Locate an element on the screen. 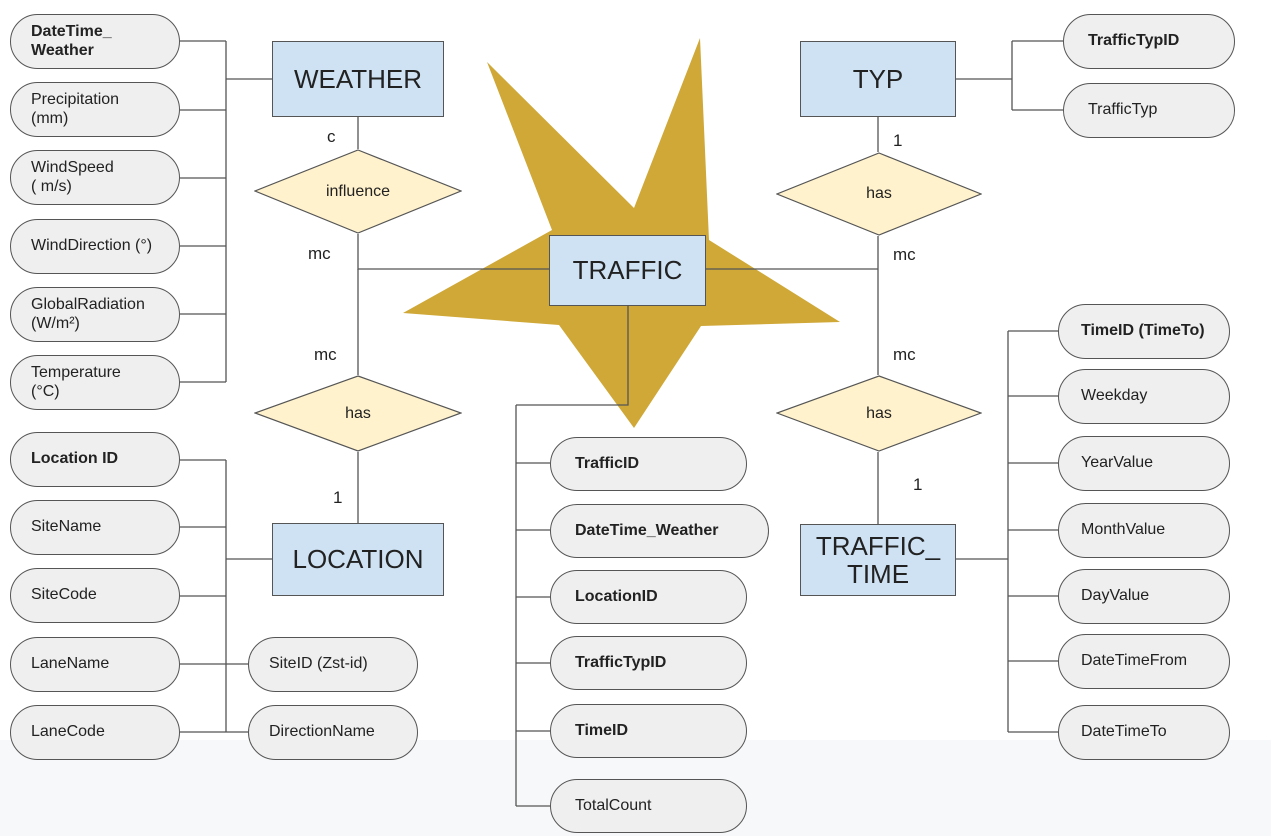 The height and width of the screenshot is (836, 1271). weather-attr-datetime-weather: DateTime_ Weather is located at coordinates (95, 41).